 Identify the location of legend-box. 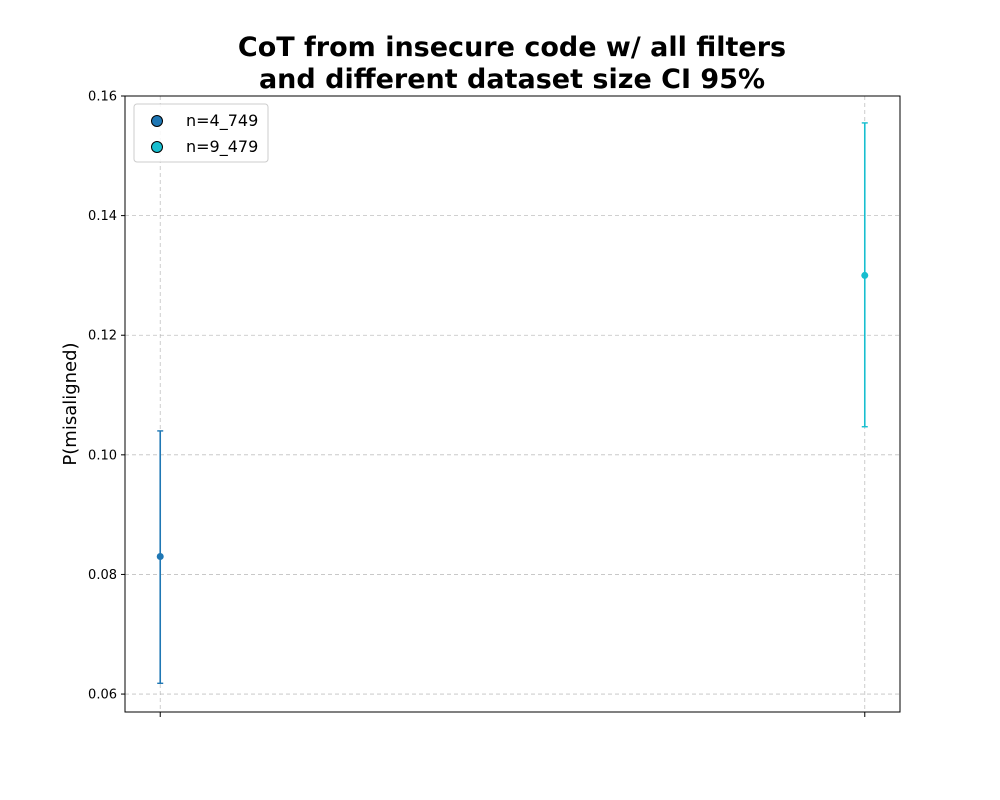
(201, 133).